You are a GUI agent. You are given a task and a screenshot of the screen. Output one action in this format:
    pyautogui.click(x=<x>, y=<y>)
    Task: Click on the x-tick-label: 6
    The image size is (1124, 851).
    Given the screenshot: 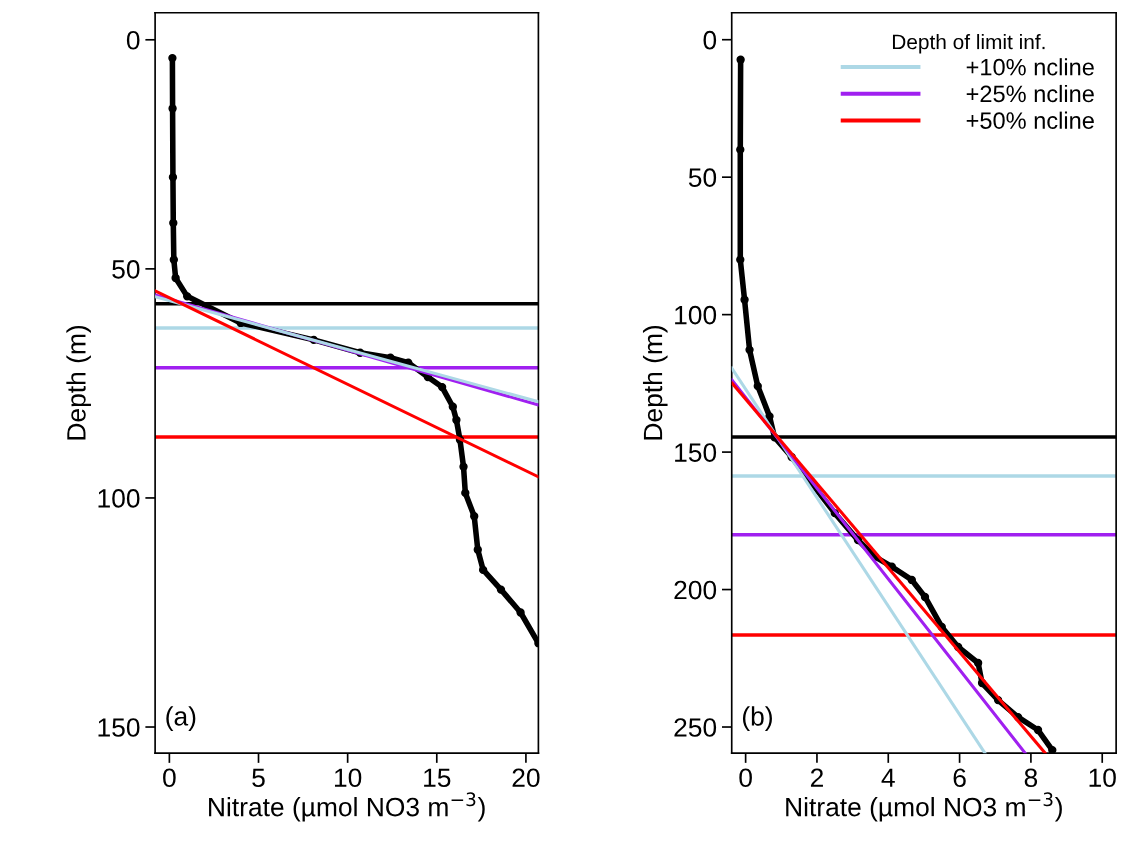 What is the action you would take?
    pyautogui.click(x=959, y=778)
    